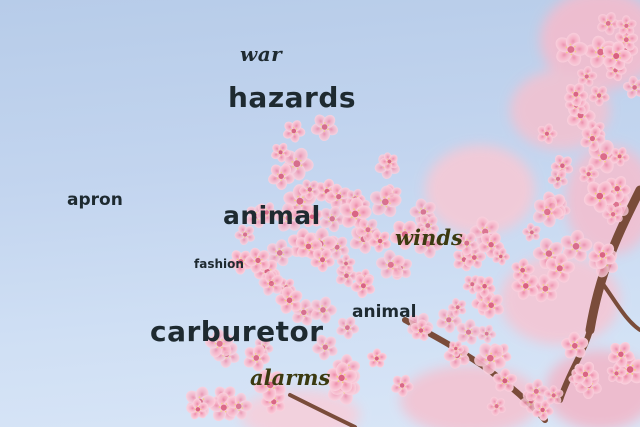  Describe the element at coordinates (429, 237) in the screenshot. I see `word-winds: winds` at that location.